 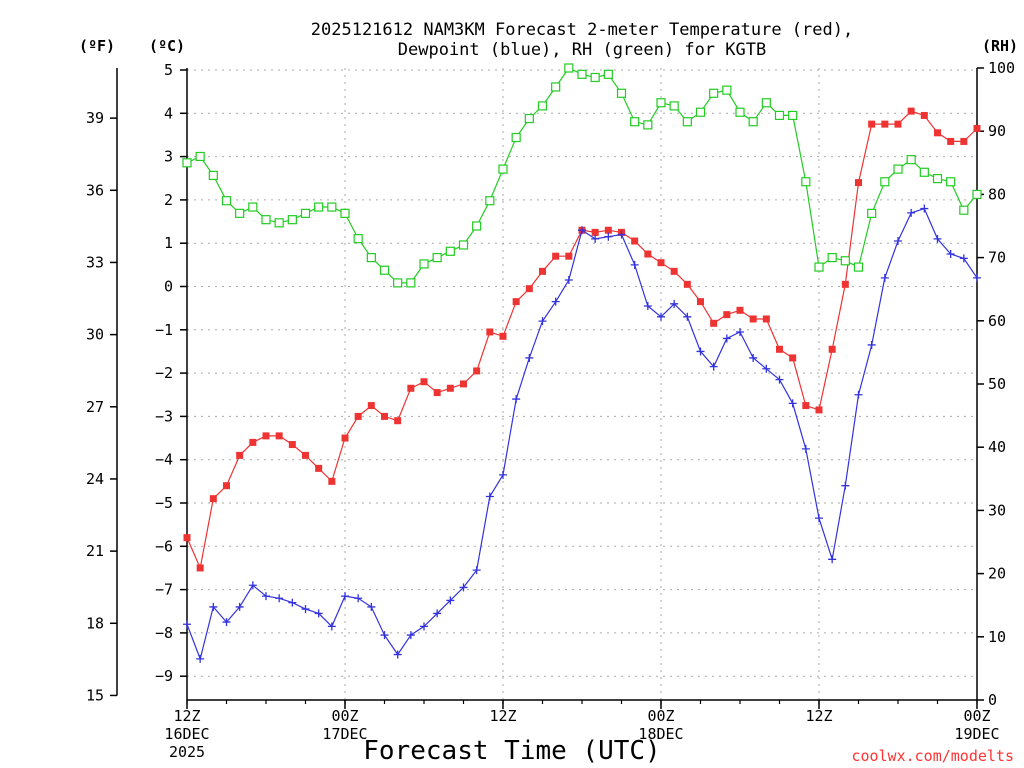 I want to click on time-tick-label: 12Z, so click(x=186, y=716).